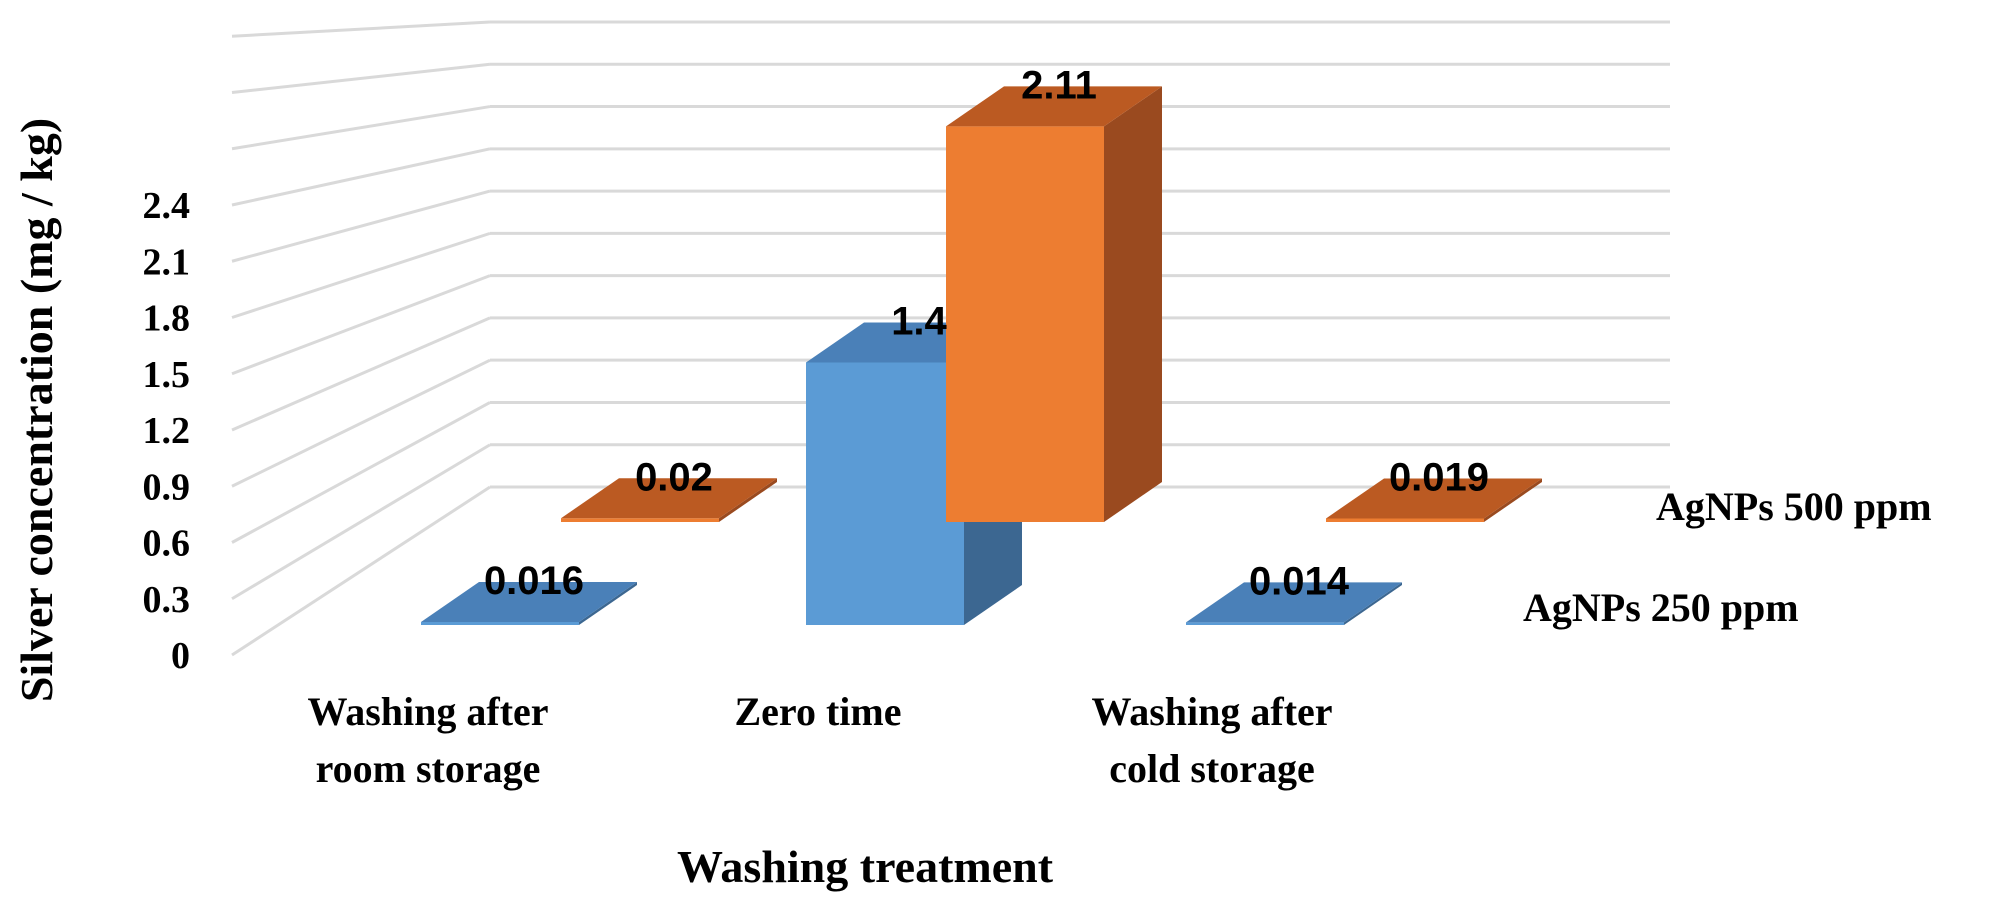  I want to click on series-label: AgNPs 250 ppm, so click(1661, 607).